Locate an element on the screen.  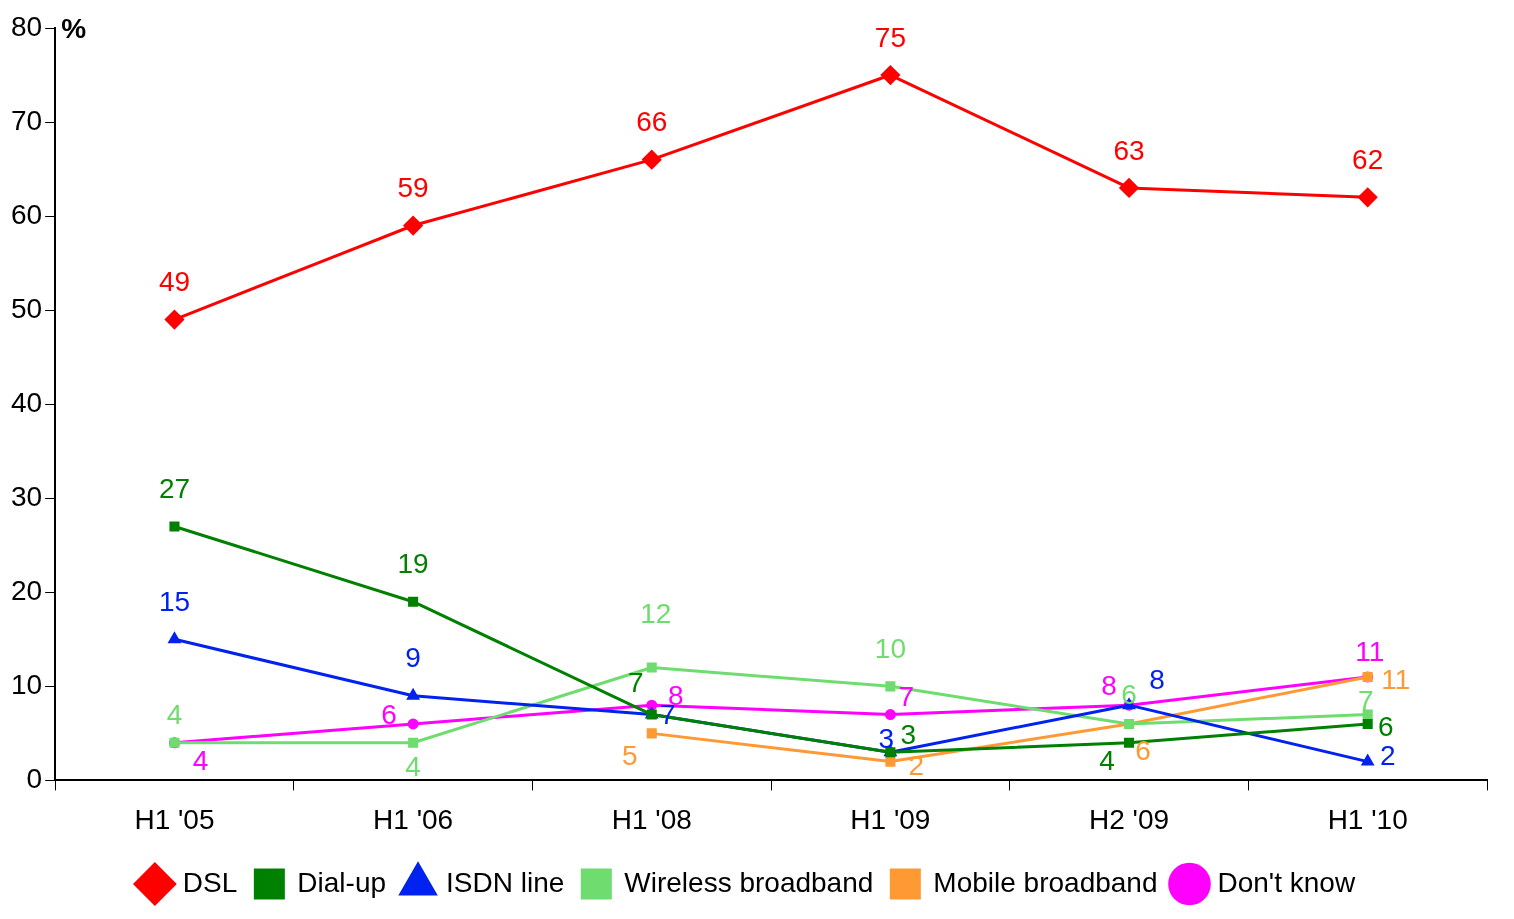
y-tick-label: 50 is located at coordinates (26, 308).